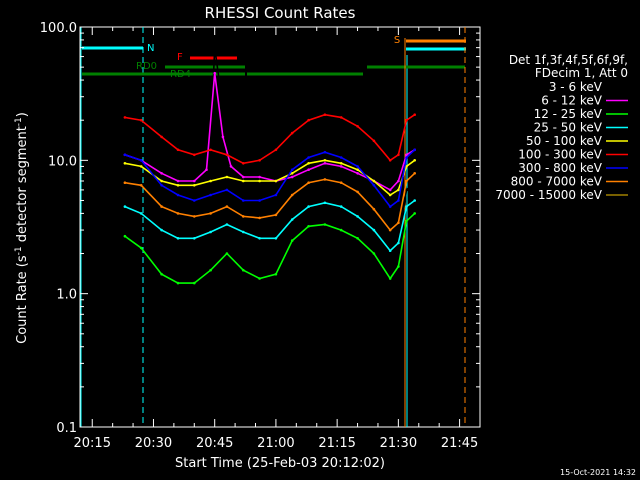 The image size is (640, 480). Describe the element at coordinates (280, 463) in the screenshot. I see `x-axis-label: Start Time (25-Feb-03 20:12:02)` at that location.